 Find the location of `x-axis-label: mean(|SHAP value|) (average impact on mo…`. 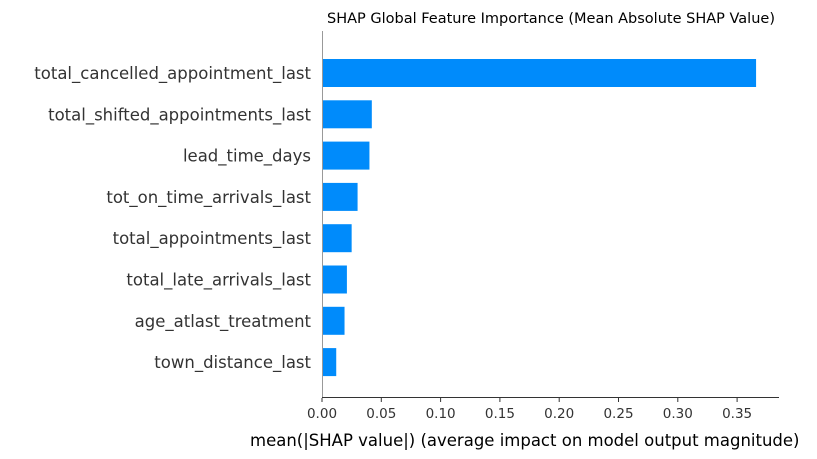

x-axis-label: mean(|SHAP value|) (average impact on mo… is located at coordinates (525, 440).